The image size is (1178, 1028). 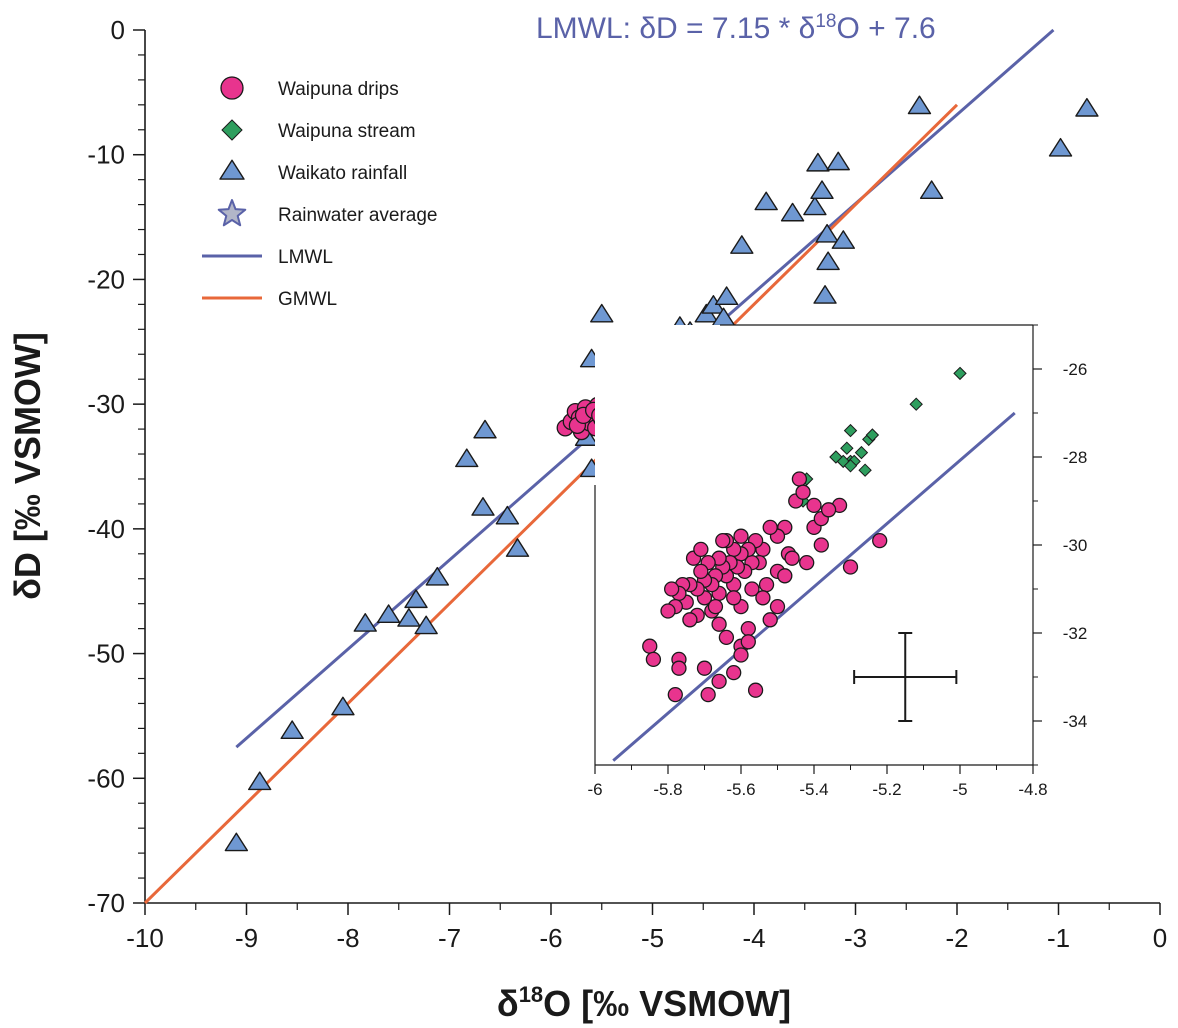 What do you see at coordinates (1075, 633) in the screenshot?
I see `inset-y-tick-label: -32` at bounding box center [1075, 633].